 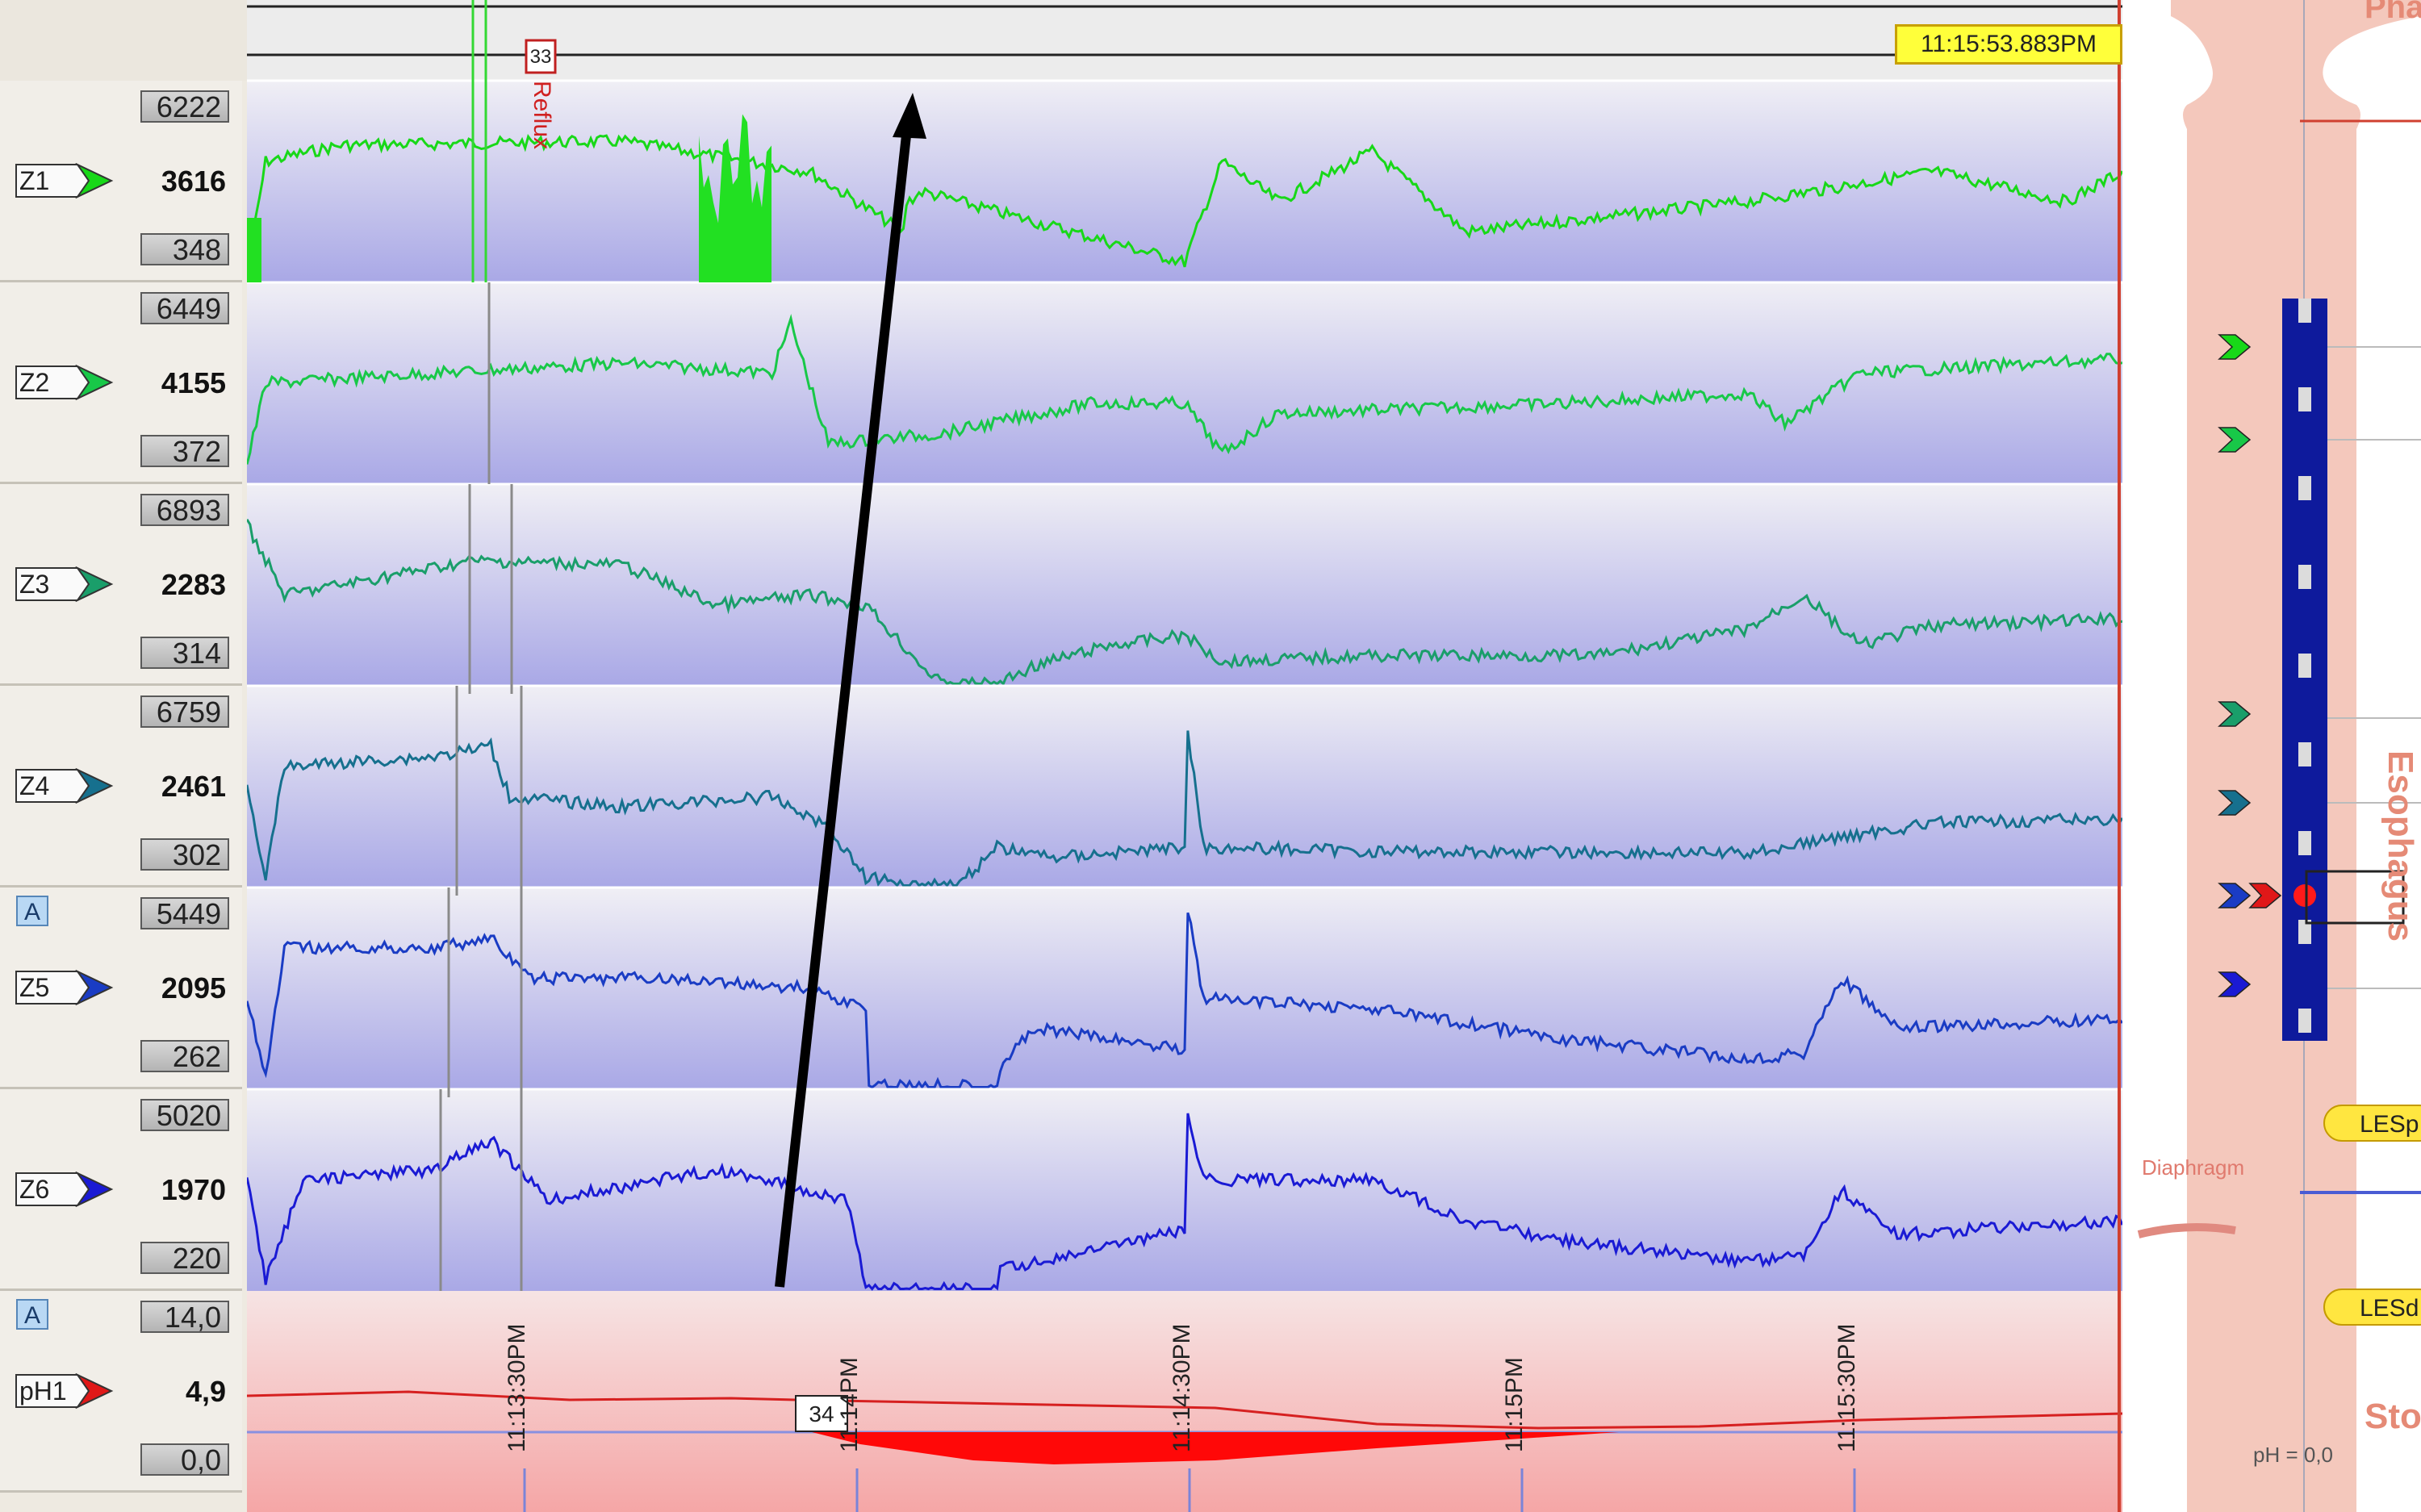 I want to click on trace-band-z5, so click(x=1184, y=988).